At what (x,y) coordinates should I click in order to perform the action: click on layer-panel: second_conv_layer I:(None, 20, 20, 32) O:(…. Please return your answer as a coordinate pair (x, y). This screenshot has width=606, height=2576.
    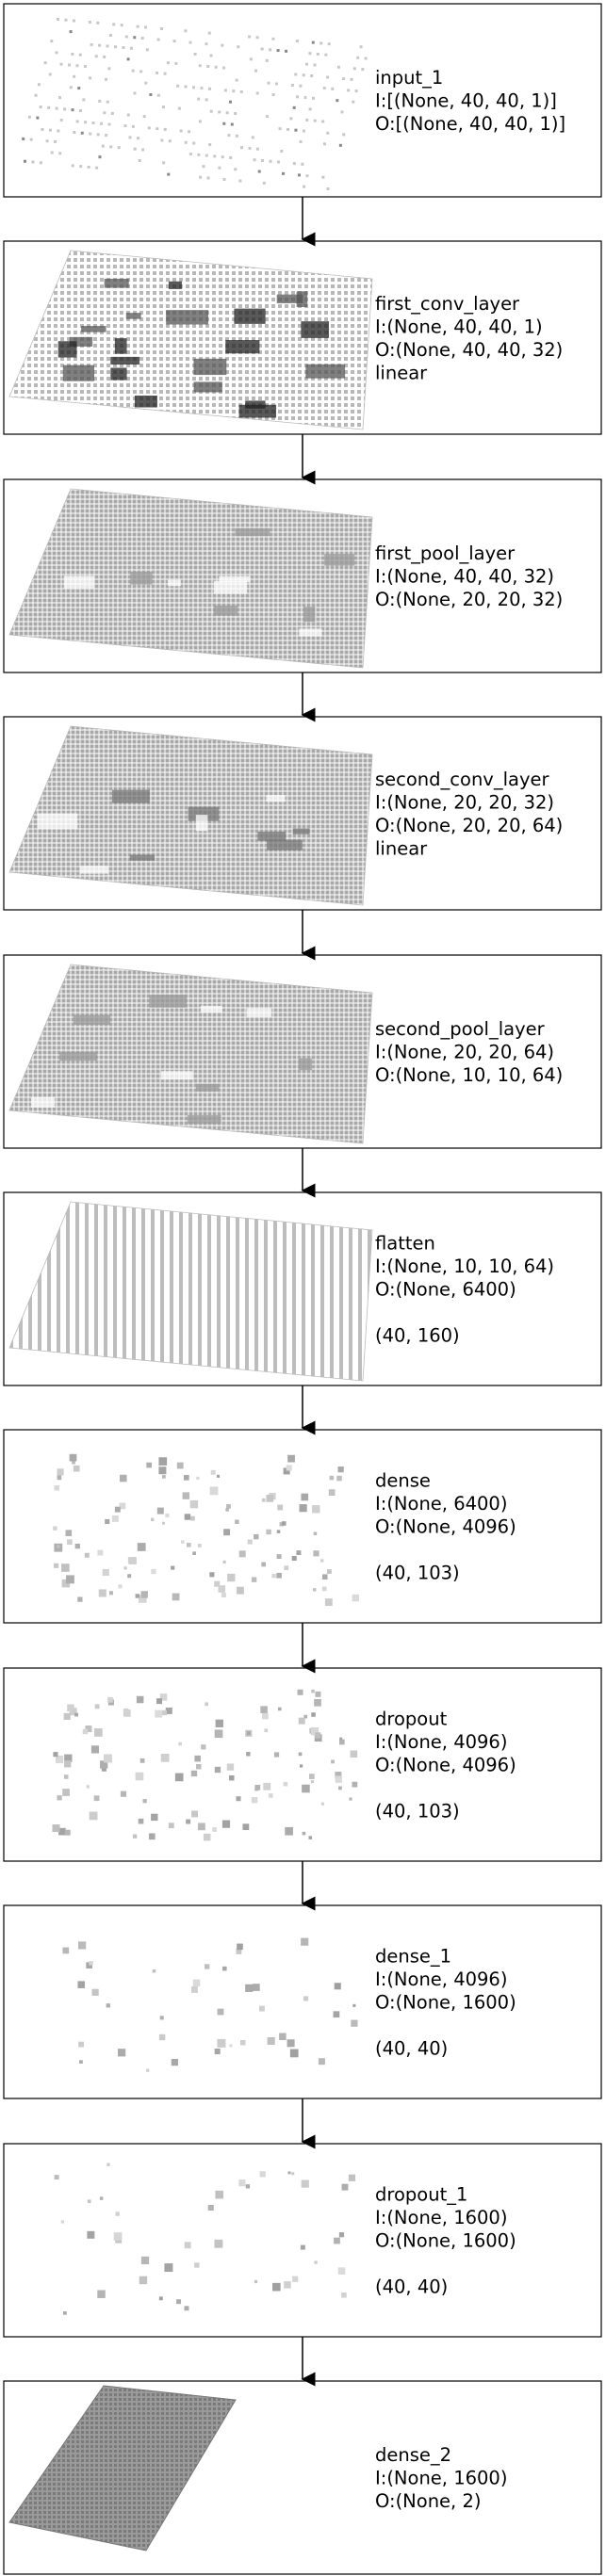
    Looking at the image, I should click on (302, 813).